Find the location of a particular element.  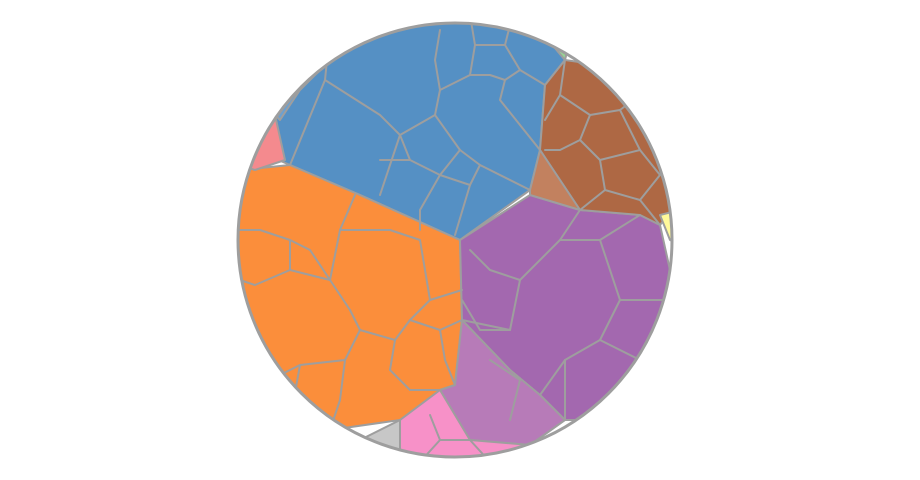

cell-tan-region is located at coordinates (555, 180).